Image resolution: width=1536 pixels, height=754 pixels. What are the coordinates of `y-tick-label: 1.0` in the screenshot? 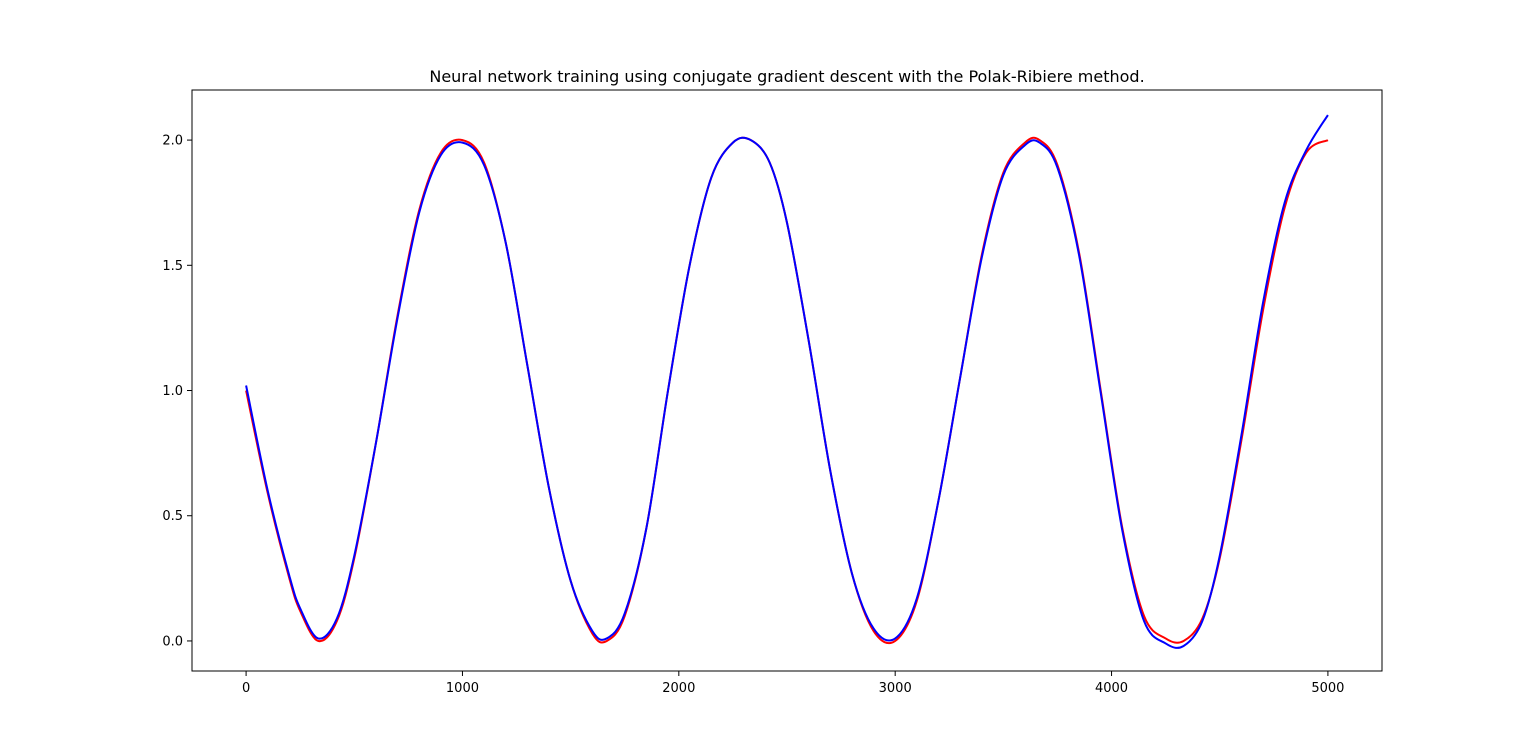 It's located at (172, 391).